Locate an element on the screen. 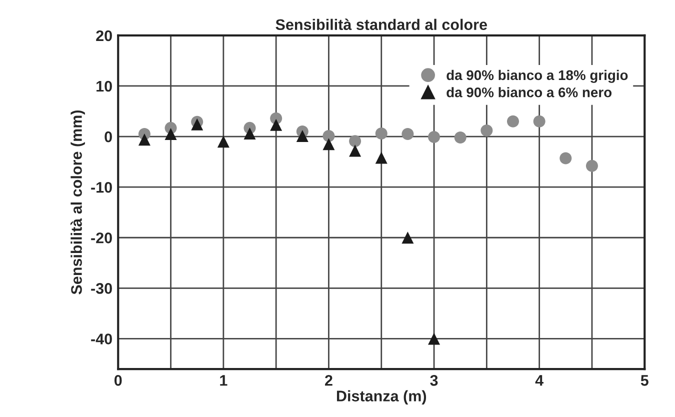  legend-label: da 90% bianco a 6% nero is located at coordinates (529, 92).